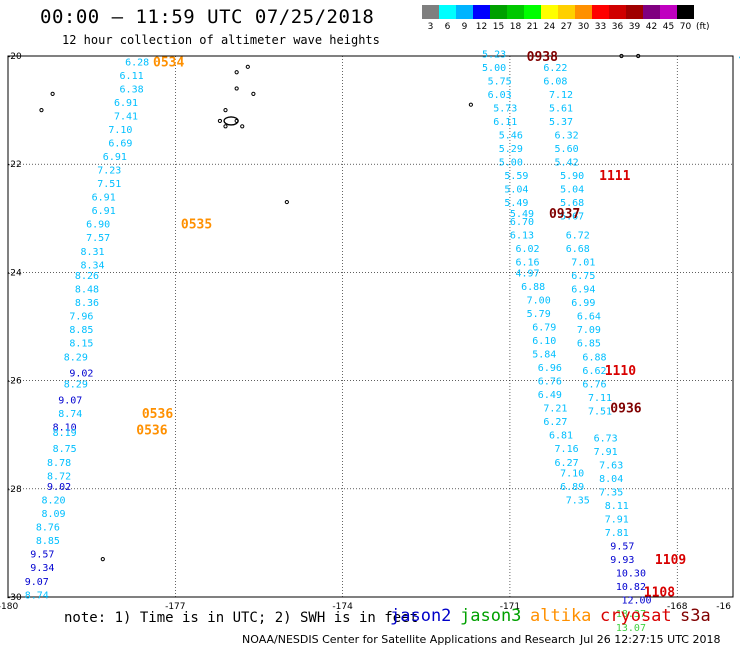 This screenshot has width=740, height=650. Describe the element at coordinates (668, 27) in the screenshot. I see `legend-label: 45` at that location.